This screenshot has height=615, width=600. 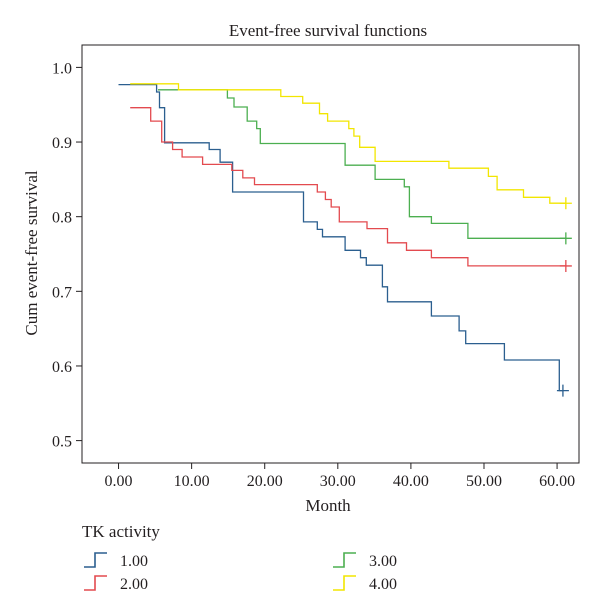 What do you see at coordinates (62, 218) in the screenshot?
I see `y-tick-label: 0.8` at bounding box center [62, 218].